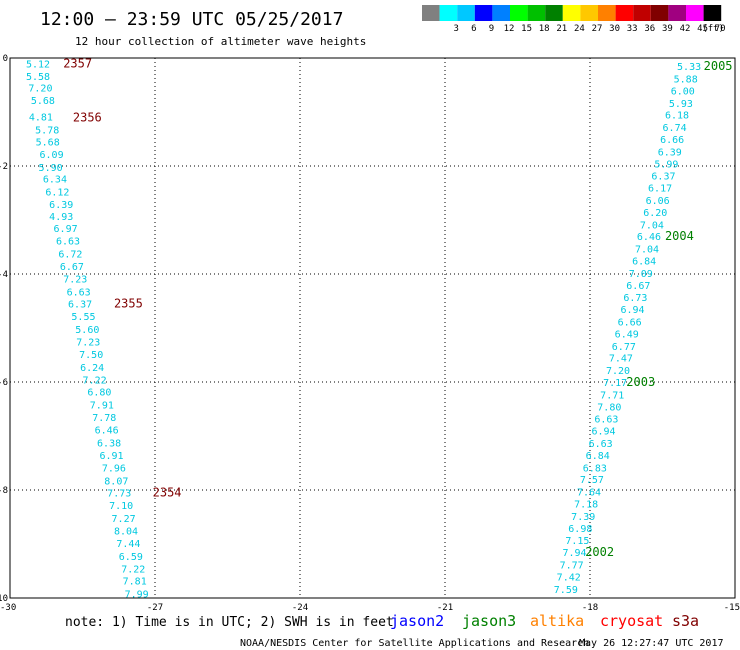 This screenshot has height=650, width=740. I want to click on wave-height-label: 7.81, so click(135, 582).